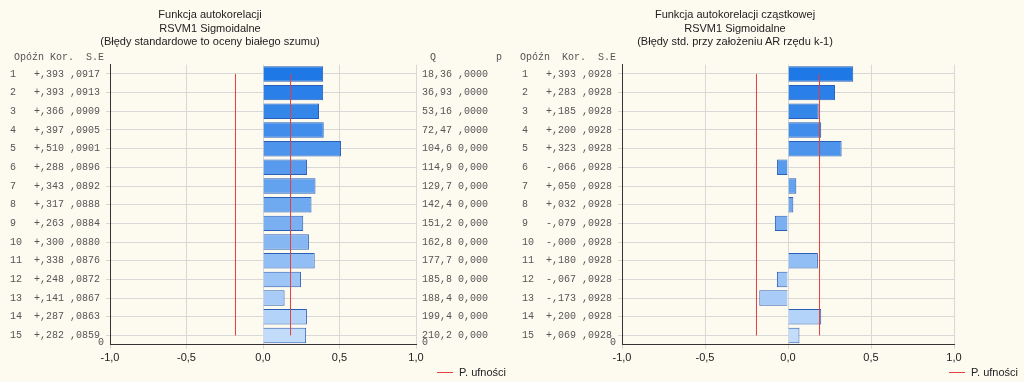 This screenshot has height=382, width=1024. Describe the element at coordinates (567, 242) in the screenshot. I see `y-tick-label: 10 -,000 ,0928` at that location.